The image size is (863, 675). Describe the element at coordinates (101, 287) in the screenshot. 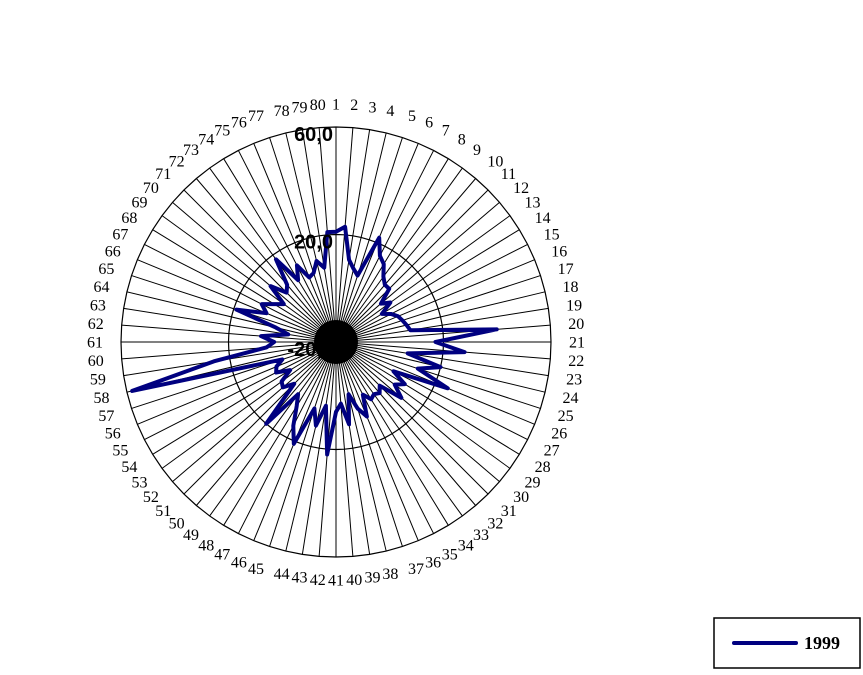

I see `category-label: 64` at that location.